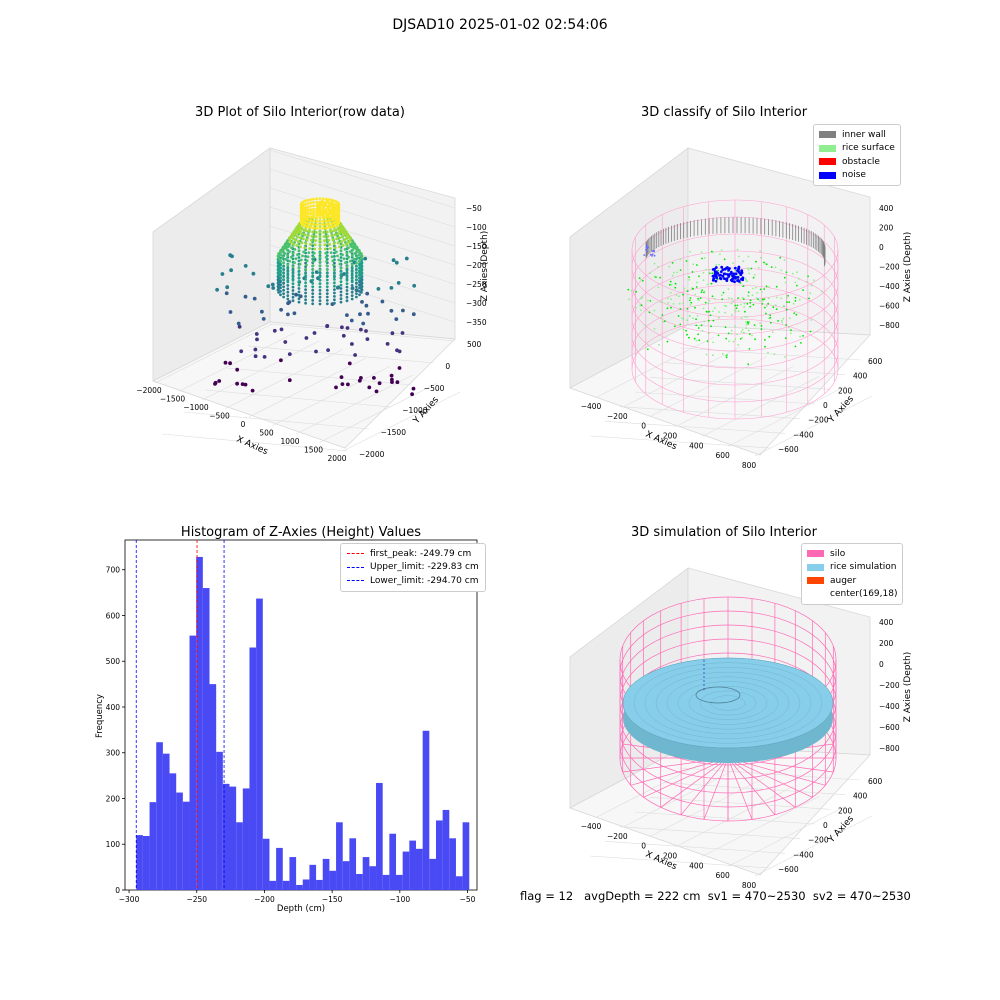  I want to click on z-tick-label: −600, so click(889, 306).